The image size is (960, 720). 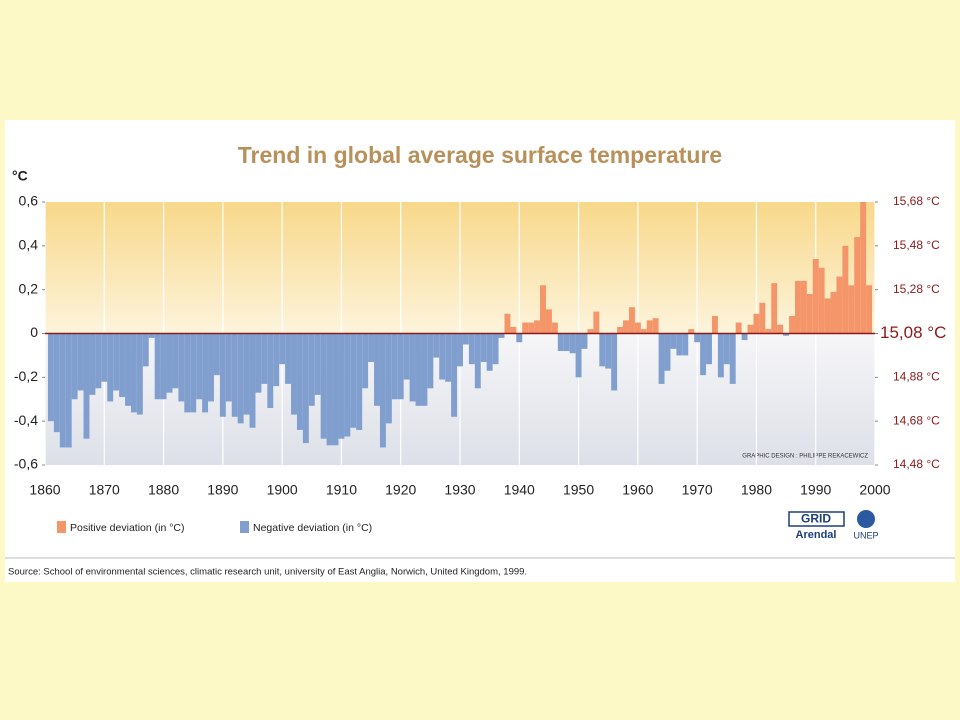 What do you see at coordinates (756, 490) in the screenshot?
I see `x-tick-label: 1980` at bounding box center [756, 490].